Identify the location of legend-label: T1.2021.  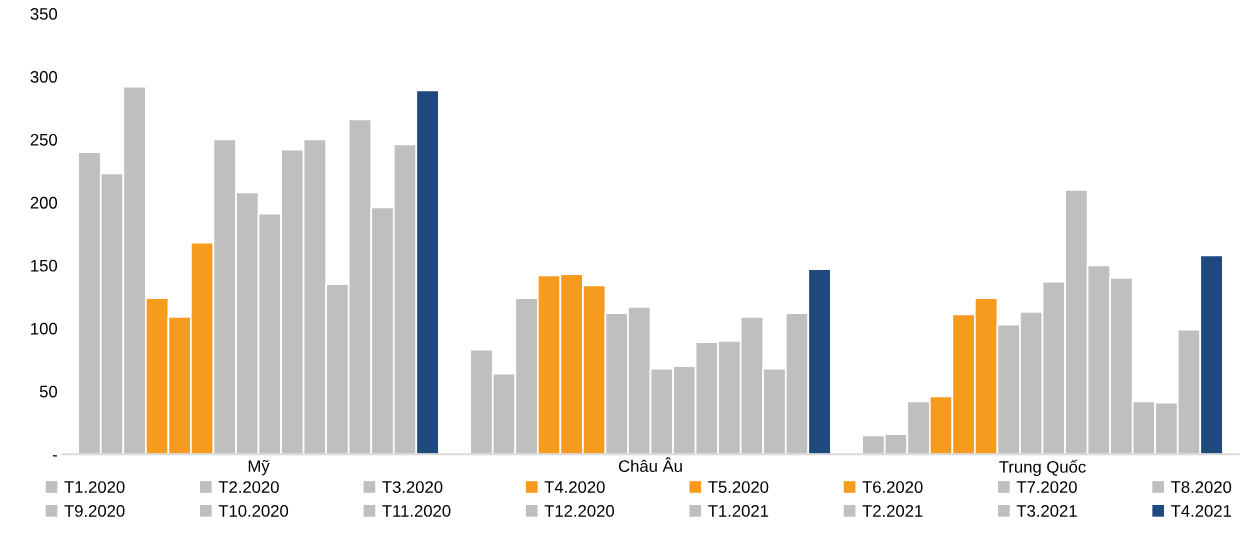
(738, 511).